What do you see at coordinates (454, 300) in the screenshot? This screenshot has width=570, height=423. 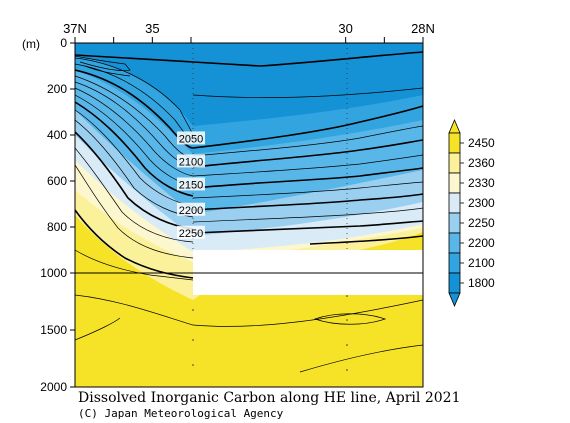 I see `colorbar-bottom-arrow` at bounding box center [454, 300].